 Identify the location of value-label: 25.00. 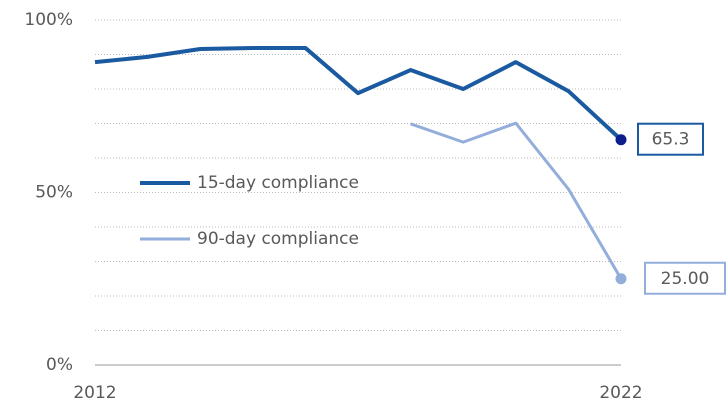
(685, 279).